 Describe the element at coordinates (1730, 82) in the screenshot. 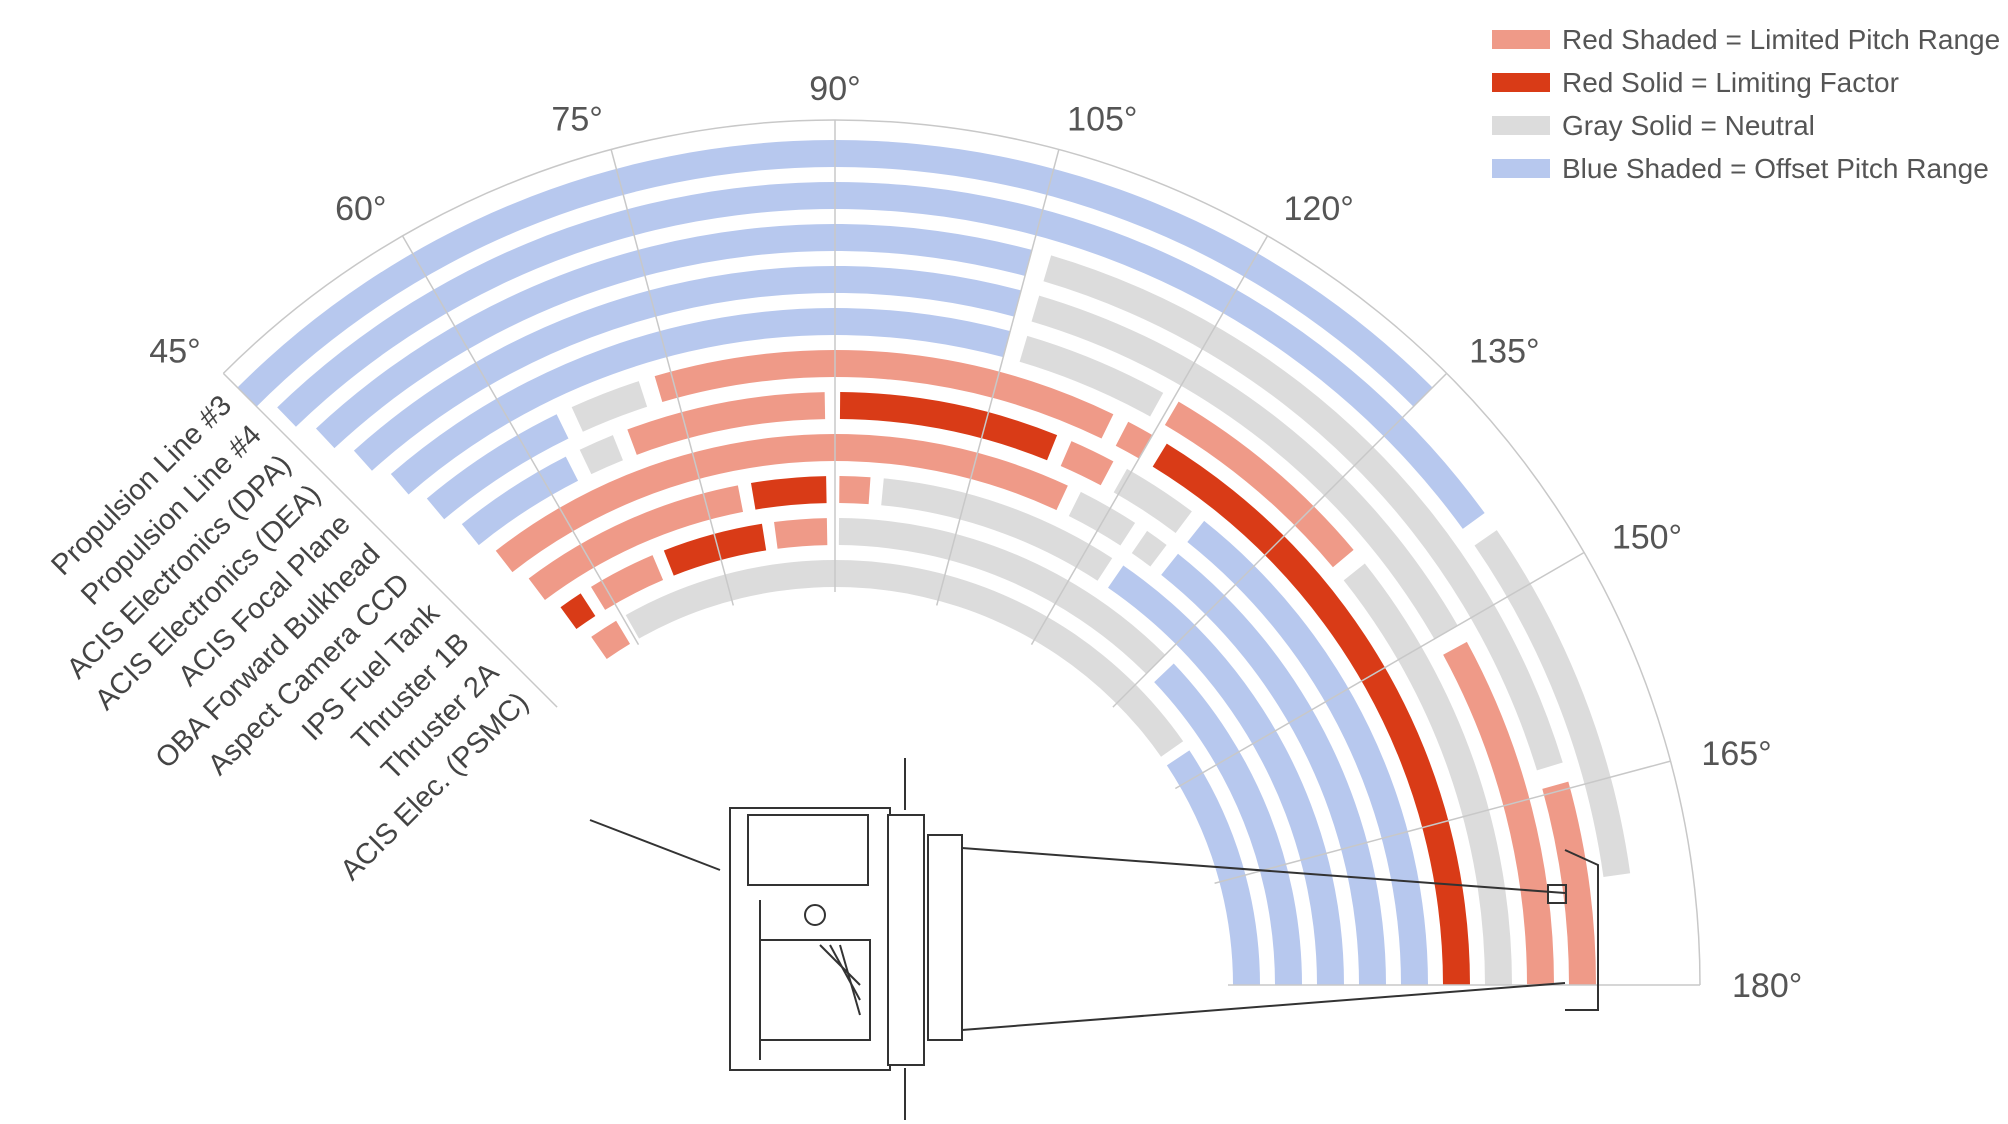

I see `legend-label: Red Solid = Limiting Factor` at that location.